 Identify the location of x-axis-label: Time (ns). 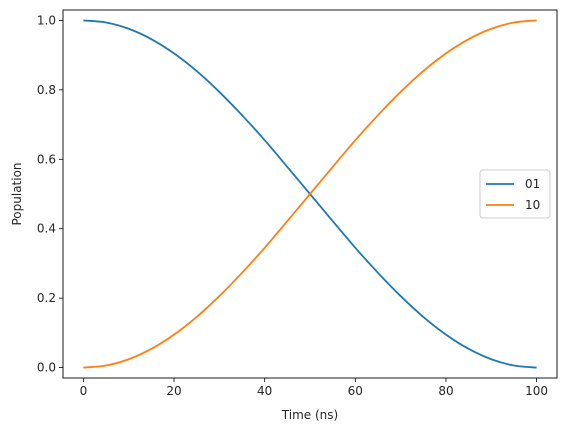
(309, 415).